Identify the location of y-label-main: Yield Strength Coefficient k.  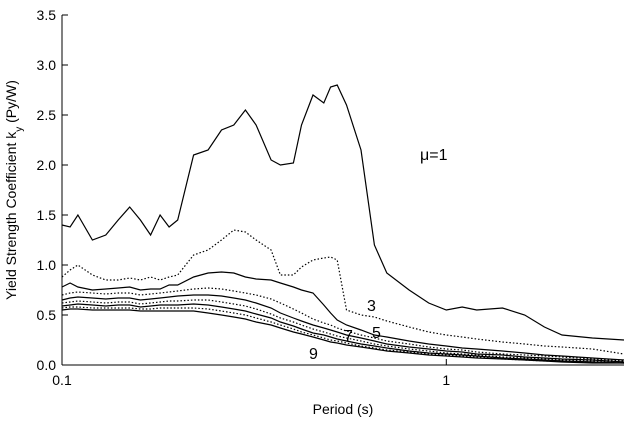
(11, 215).